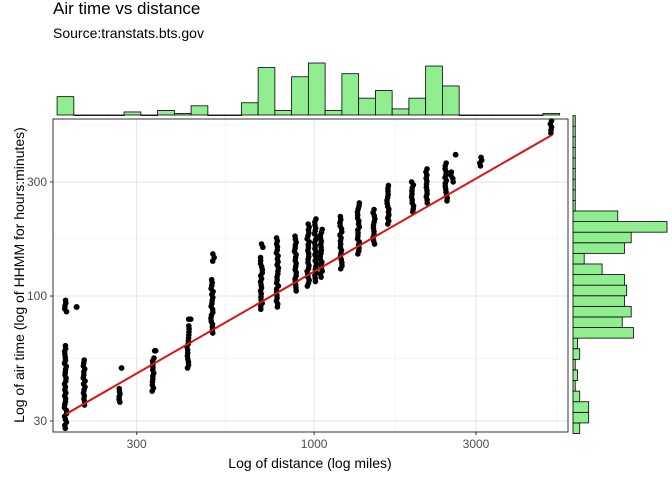 The image size is (672, 480). I want to click on x-axis: 300 1000 3000, so click(308, 441).